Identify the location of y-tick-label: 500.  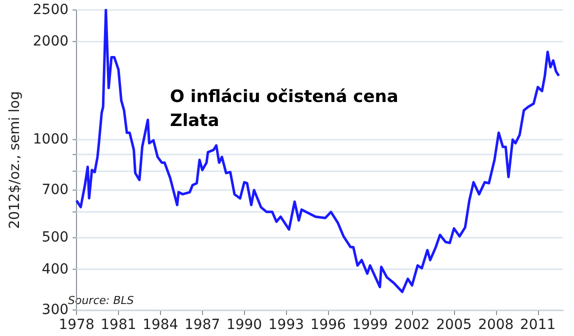
(55, 238).